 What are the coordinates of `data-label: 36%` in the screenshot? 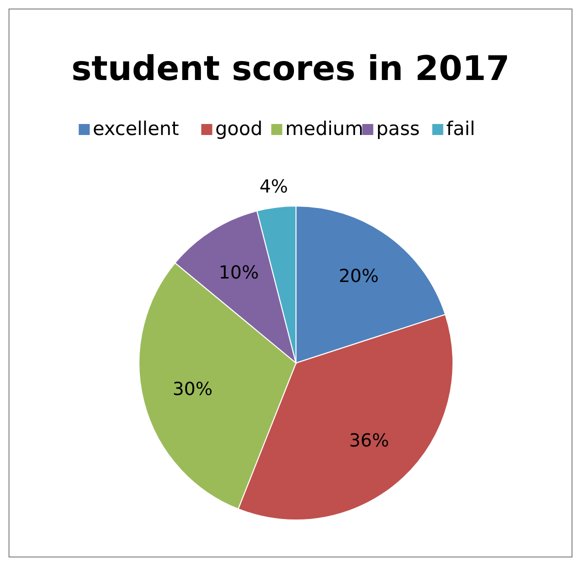 It's located at (369, 441).